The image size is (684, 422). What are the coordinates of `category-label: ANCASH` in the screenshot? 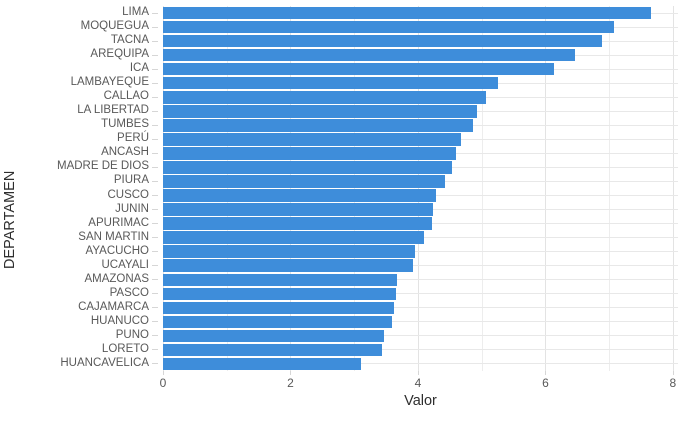 It's located at (125, 152).